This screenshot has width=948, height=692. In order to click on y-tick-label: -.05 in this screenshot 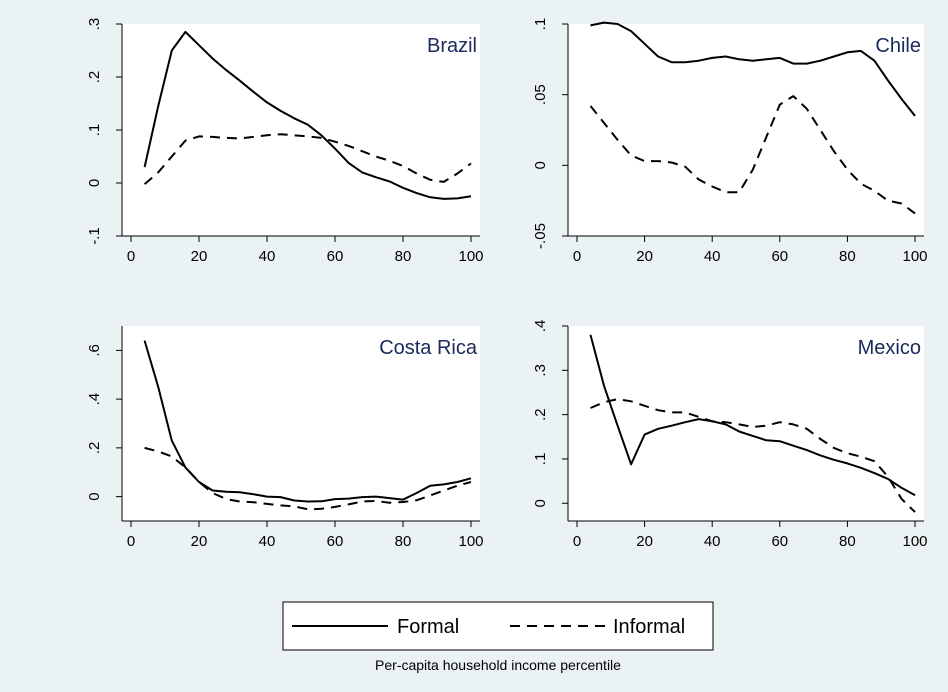, I will do `click(540, 236)`.